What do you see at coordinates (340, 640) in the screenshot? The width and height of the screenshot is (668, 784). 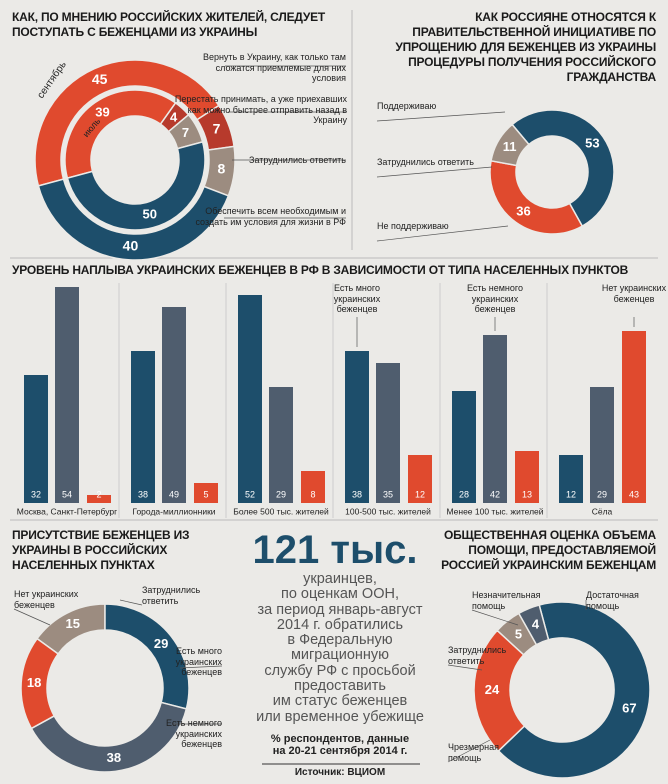 I see `callout-line: в Федеральную` at bounding box center [340, 640].